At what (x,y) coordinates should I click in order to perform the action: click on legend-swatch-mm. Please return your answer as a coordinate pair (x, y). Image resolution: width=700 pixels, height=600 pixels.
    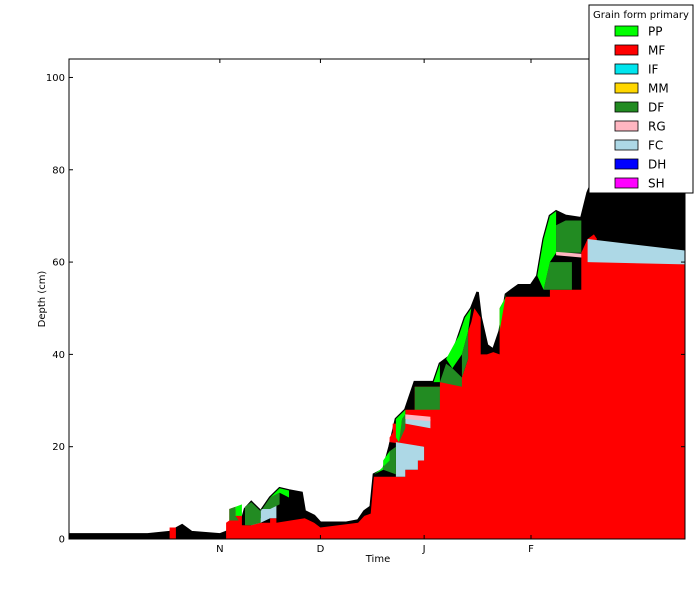
    Looking at the image, I should click on (626, 88).